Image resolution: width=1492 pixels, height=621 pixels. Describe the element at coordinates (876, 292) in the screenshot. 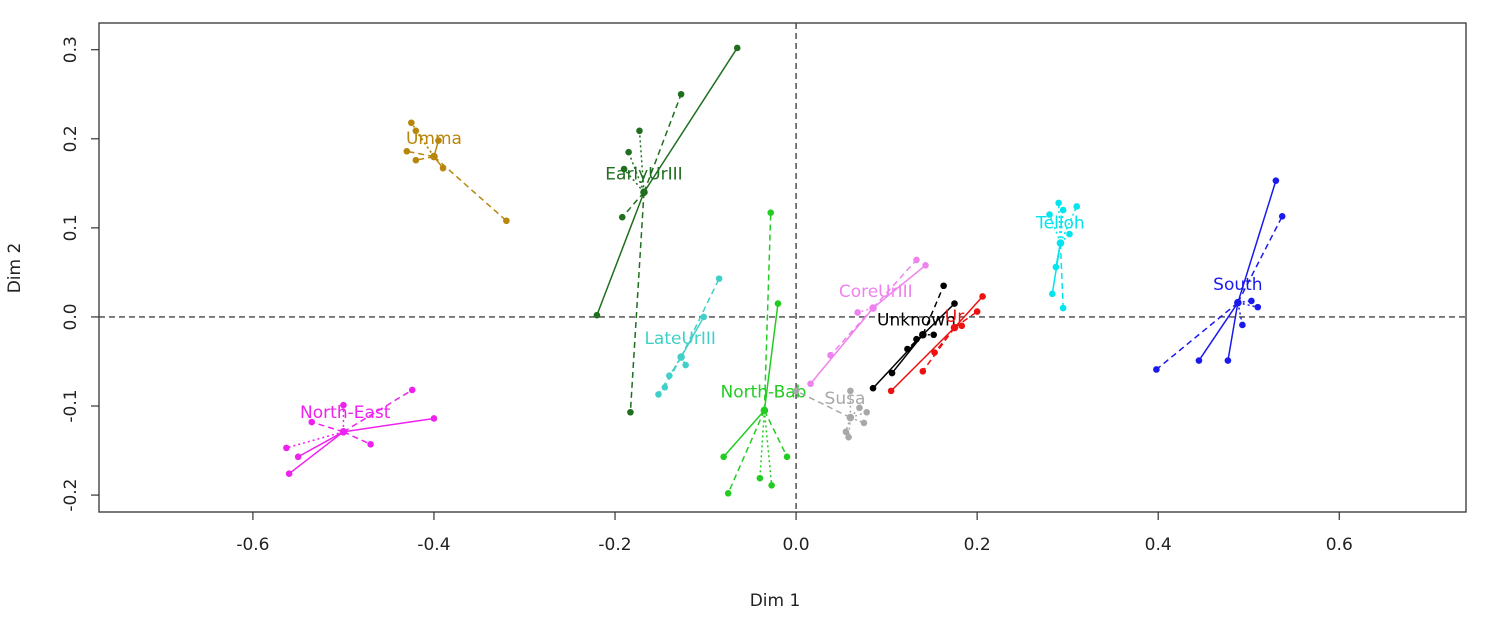

I see `group-label: CoreUrIII` at that location.